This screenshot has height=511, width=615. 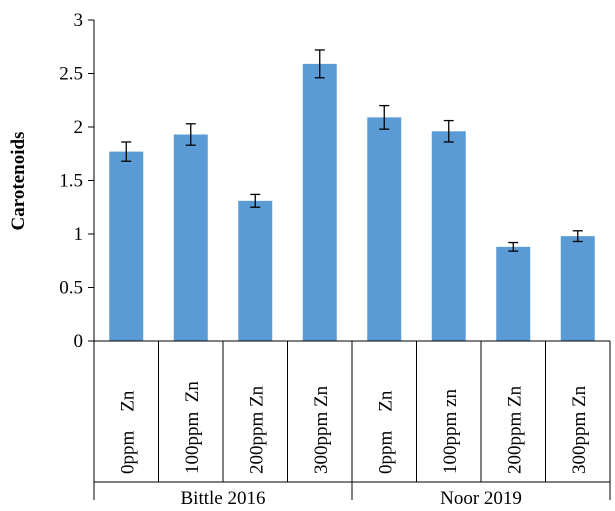 I want to click on y-axis-label: Carotenoids, so click(x=18, y=181).